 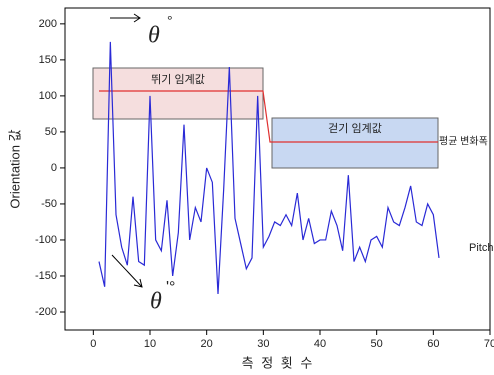 What do you see at coordinates (49, 204) in the screenshot?
I see `y-tick-label: -50` at bounding box center [49, 204].